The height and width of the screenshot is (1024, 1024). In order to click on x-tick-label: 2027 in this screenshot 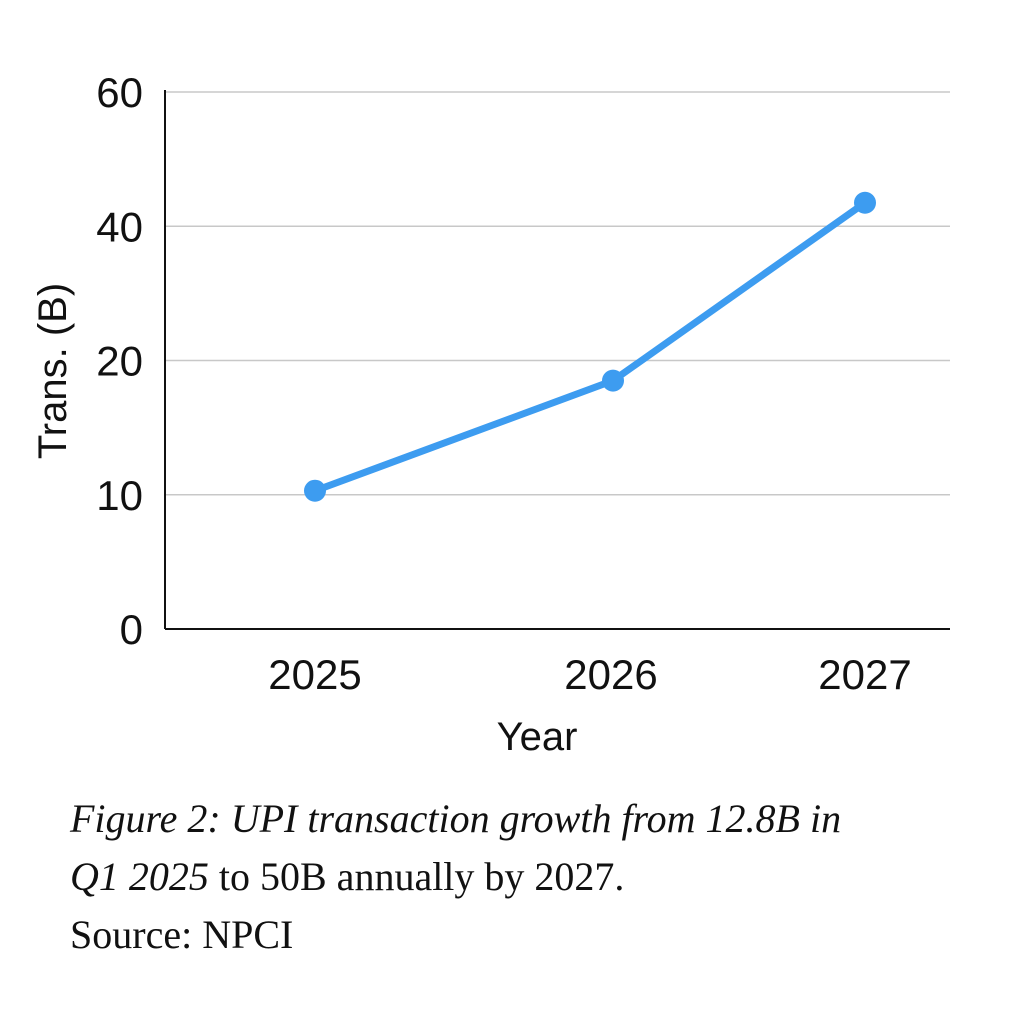, I will do `click(864, 674)`.